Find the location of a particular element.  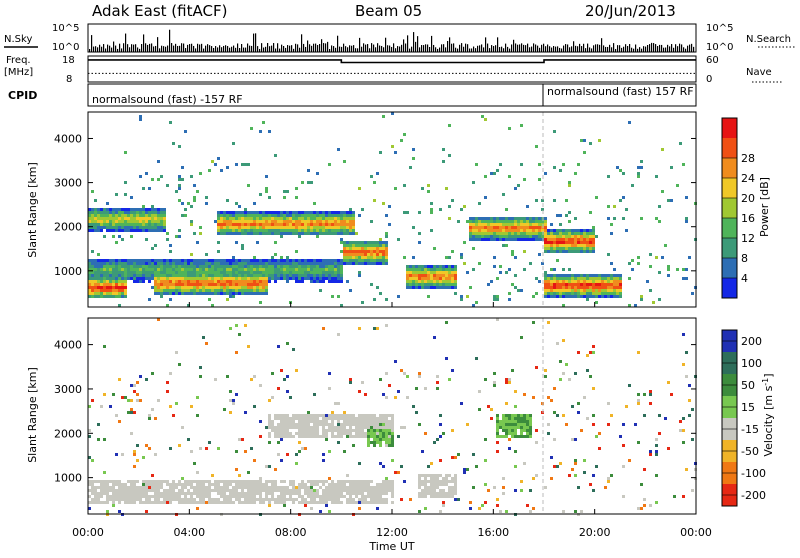

cpid-panel-frame is located at coordinates (392, 95).